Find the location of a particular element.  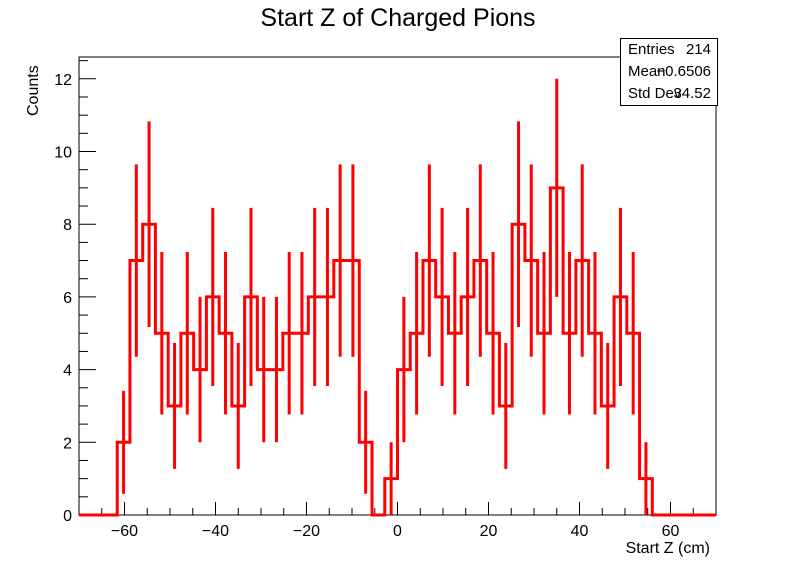

y-tick-label: 6 is located at coordinates (67, 298).